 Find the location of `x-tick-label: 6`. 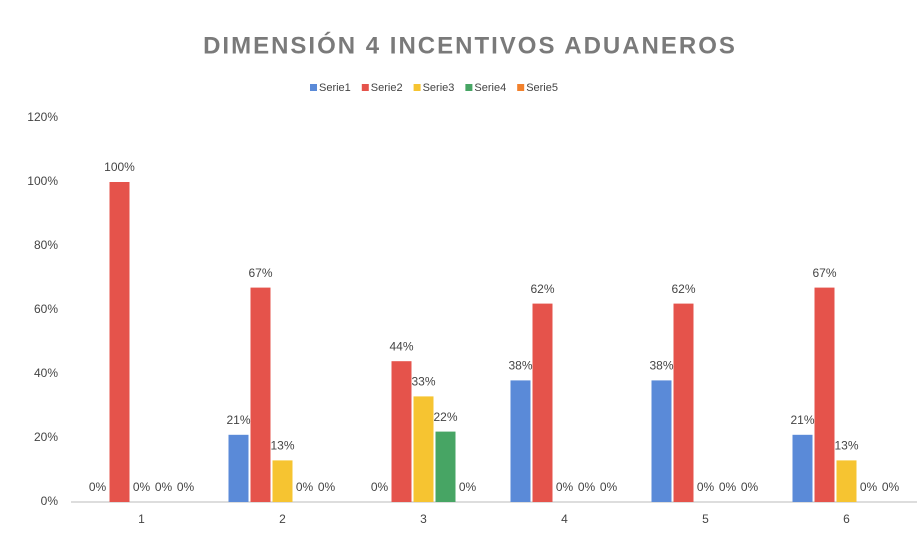

x-tick-label: 6 is located at coordinates (846, 519).